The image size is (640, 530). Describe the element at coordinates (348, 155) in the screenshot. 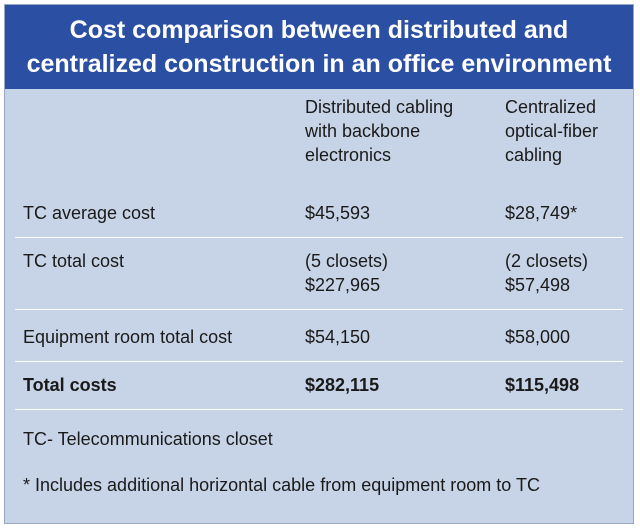

I see `header-distributed-line: electronics` at that location.